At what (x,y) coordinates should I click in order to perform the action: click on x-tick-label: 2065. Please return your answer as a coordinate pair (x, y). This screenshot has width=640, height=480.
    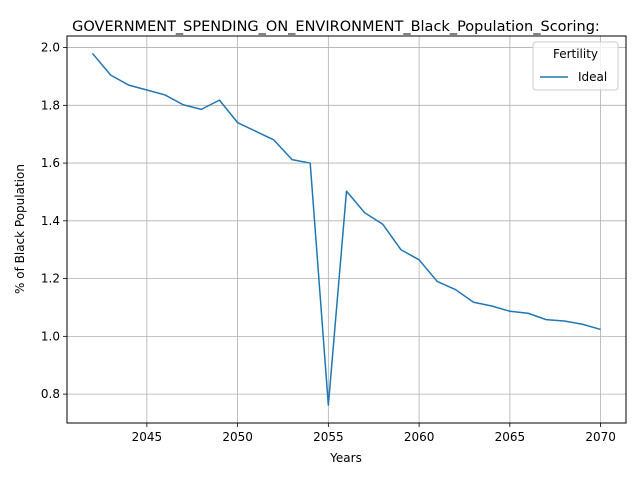
    Looking at the image, I should click on (510, 437).